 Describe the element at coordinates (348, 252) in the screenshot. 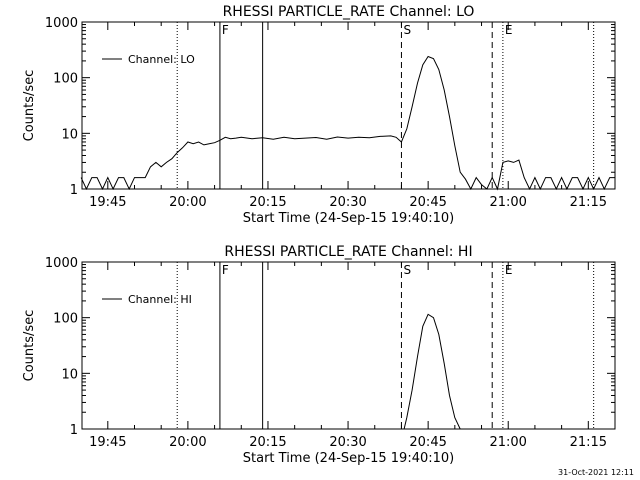

I see `chart-title: RHESSI PARTICLE_RATE Channel: HI` at that location.